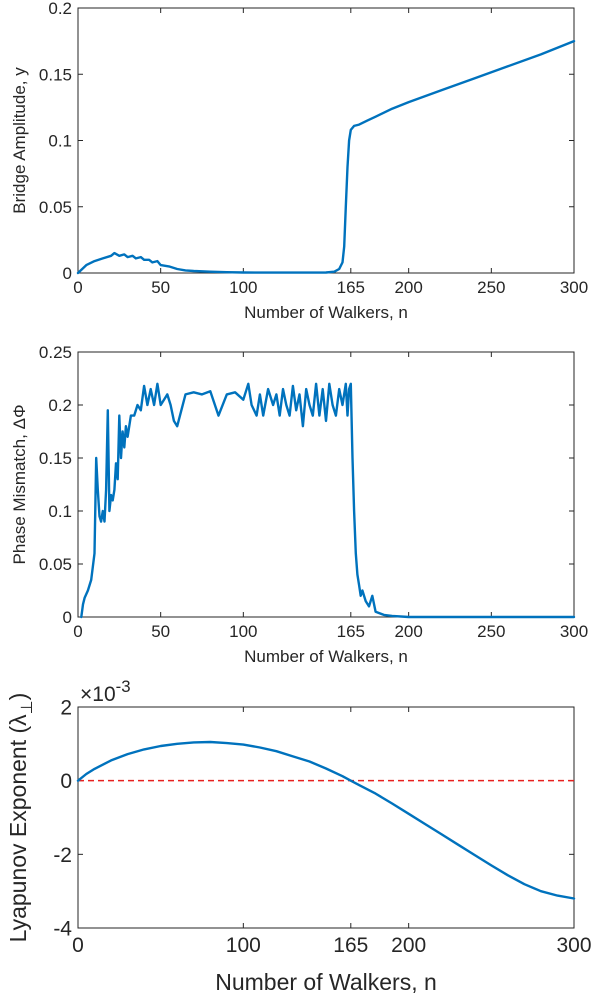 The width and height of the screenshot is (594, 1000). What do you see at coordinates (98, 694) in the screenshot?
I see `y-exponent-base: ×10` at bounding box center [98, 694].